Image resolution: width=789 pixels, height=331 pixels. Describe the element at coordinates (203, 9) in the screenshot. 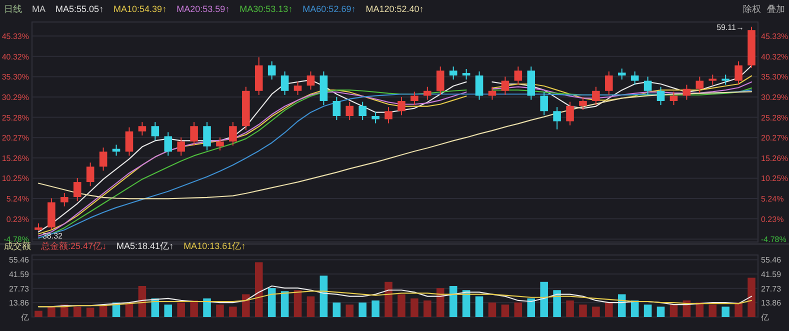

I see `text: MA20:53.59↑` at that location.